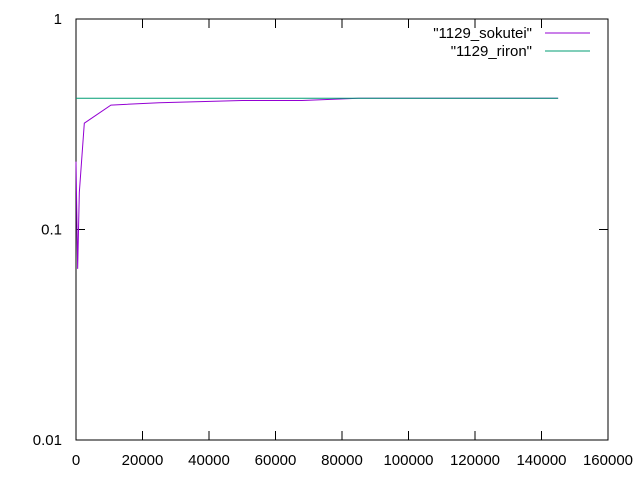  Describe the element at coordinates (541, 460) in the screenshot. I see `x-tick-label: 140000` at that location.